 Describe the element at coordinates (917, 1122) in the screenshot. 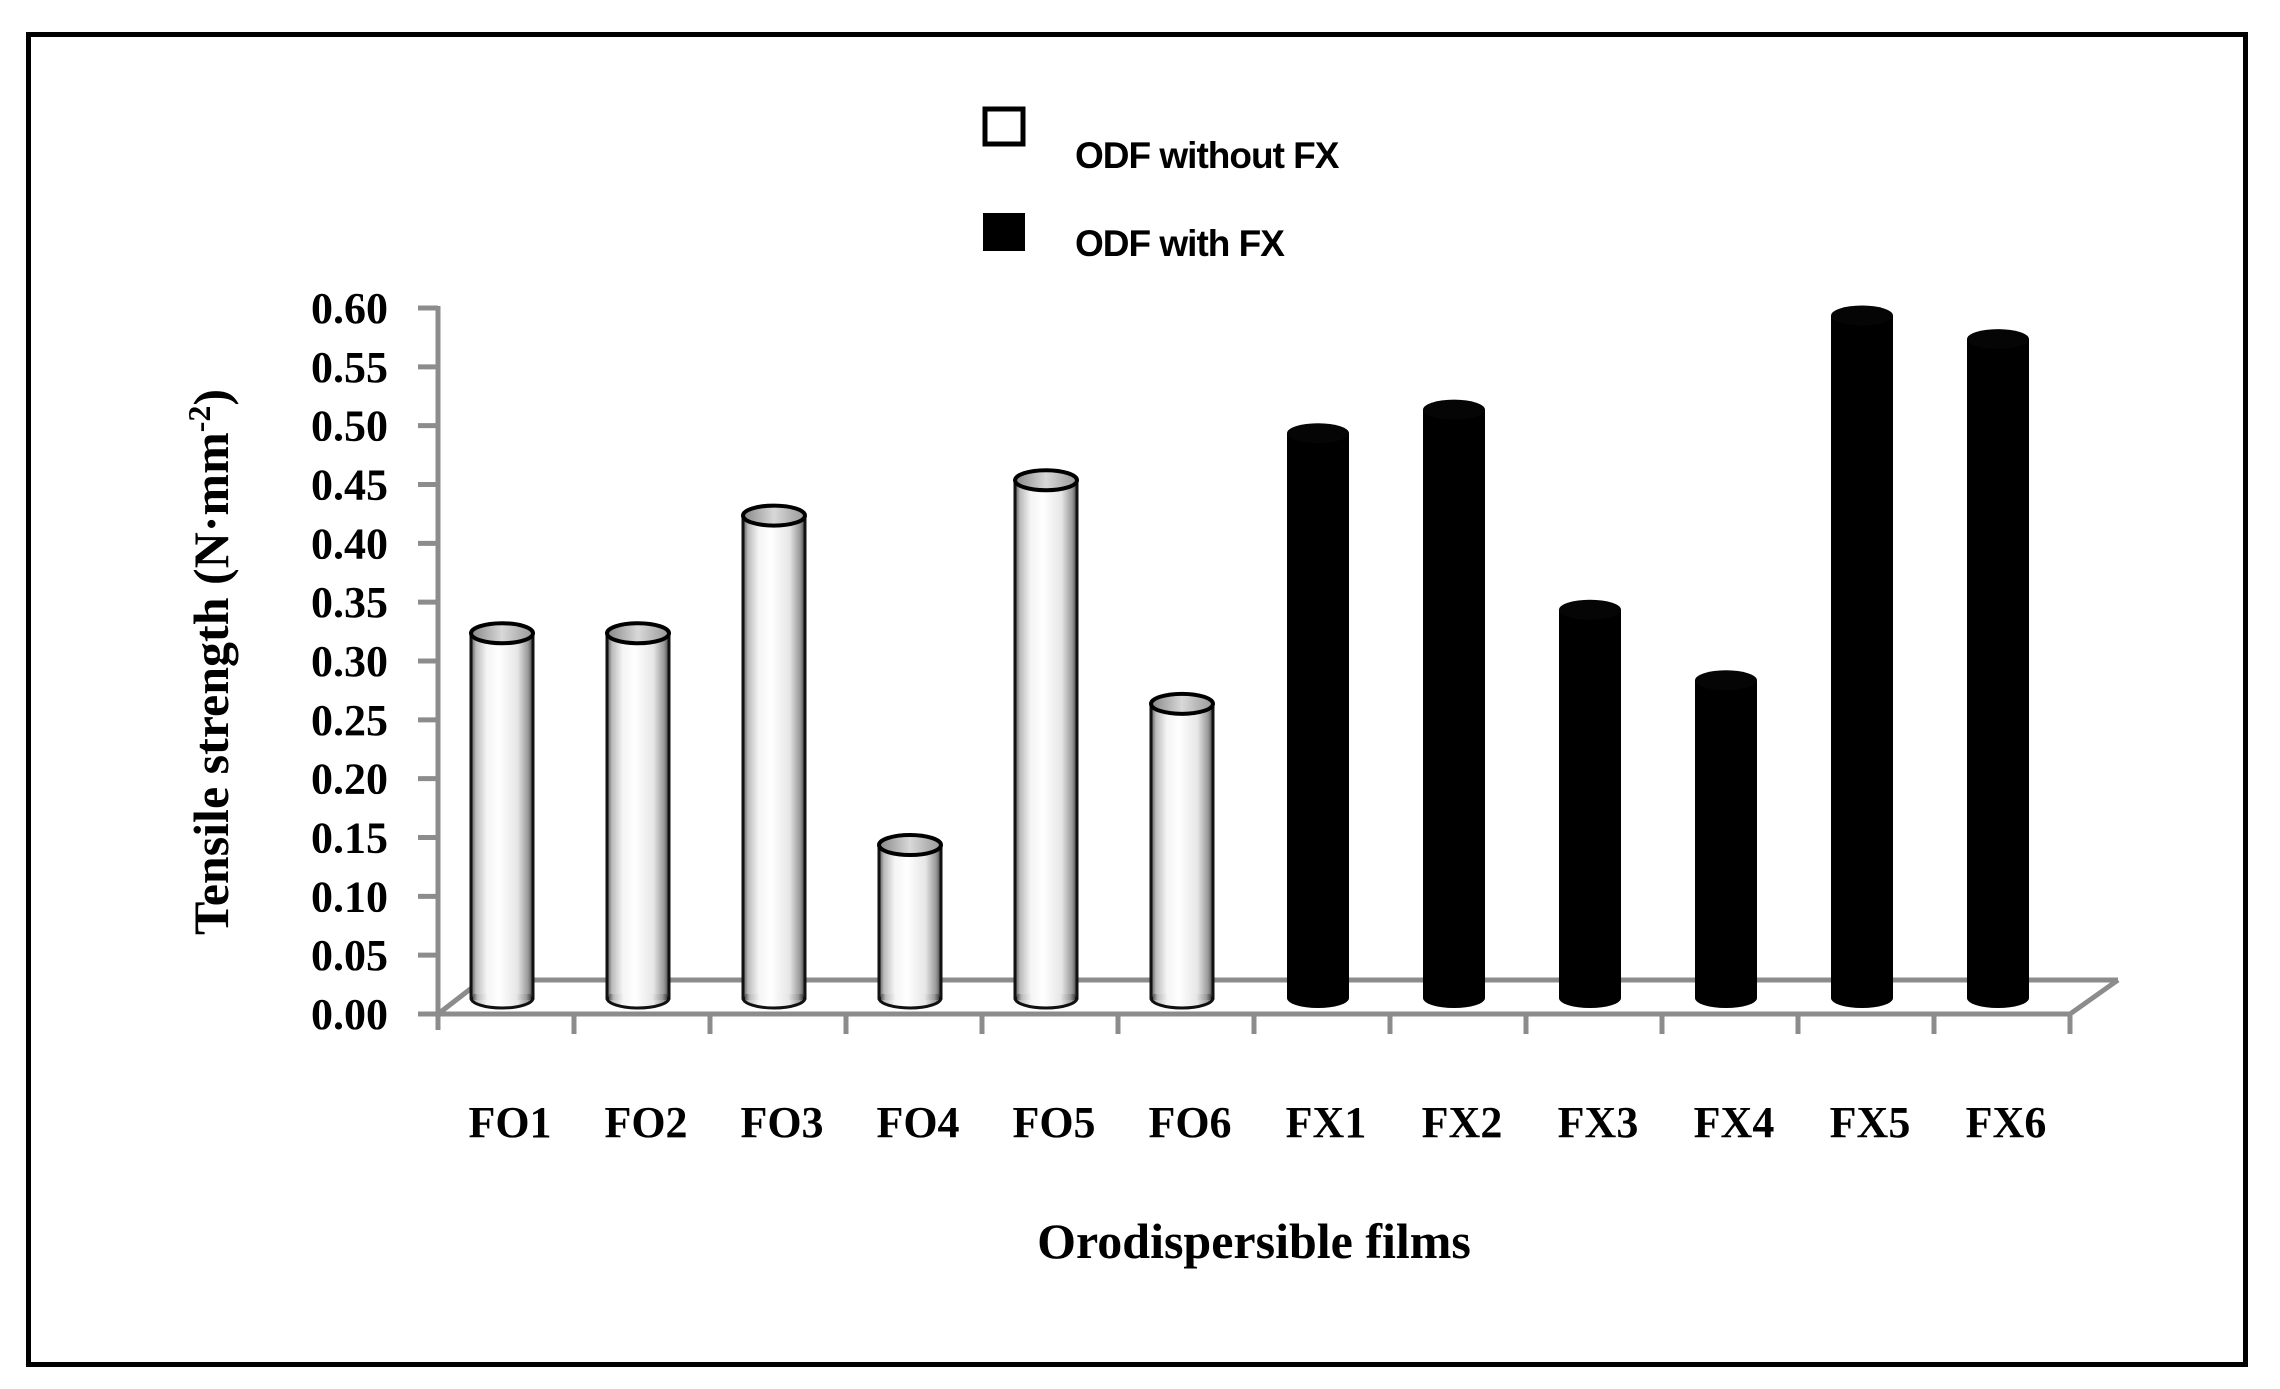

I see `x-category-label: FO4` at that location.